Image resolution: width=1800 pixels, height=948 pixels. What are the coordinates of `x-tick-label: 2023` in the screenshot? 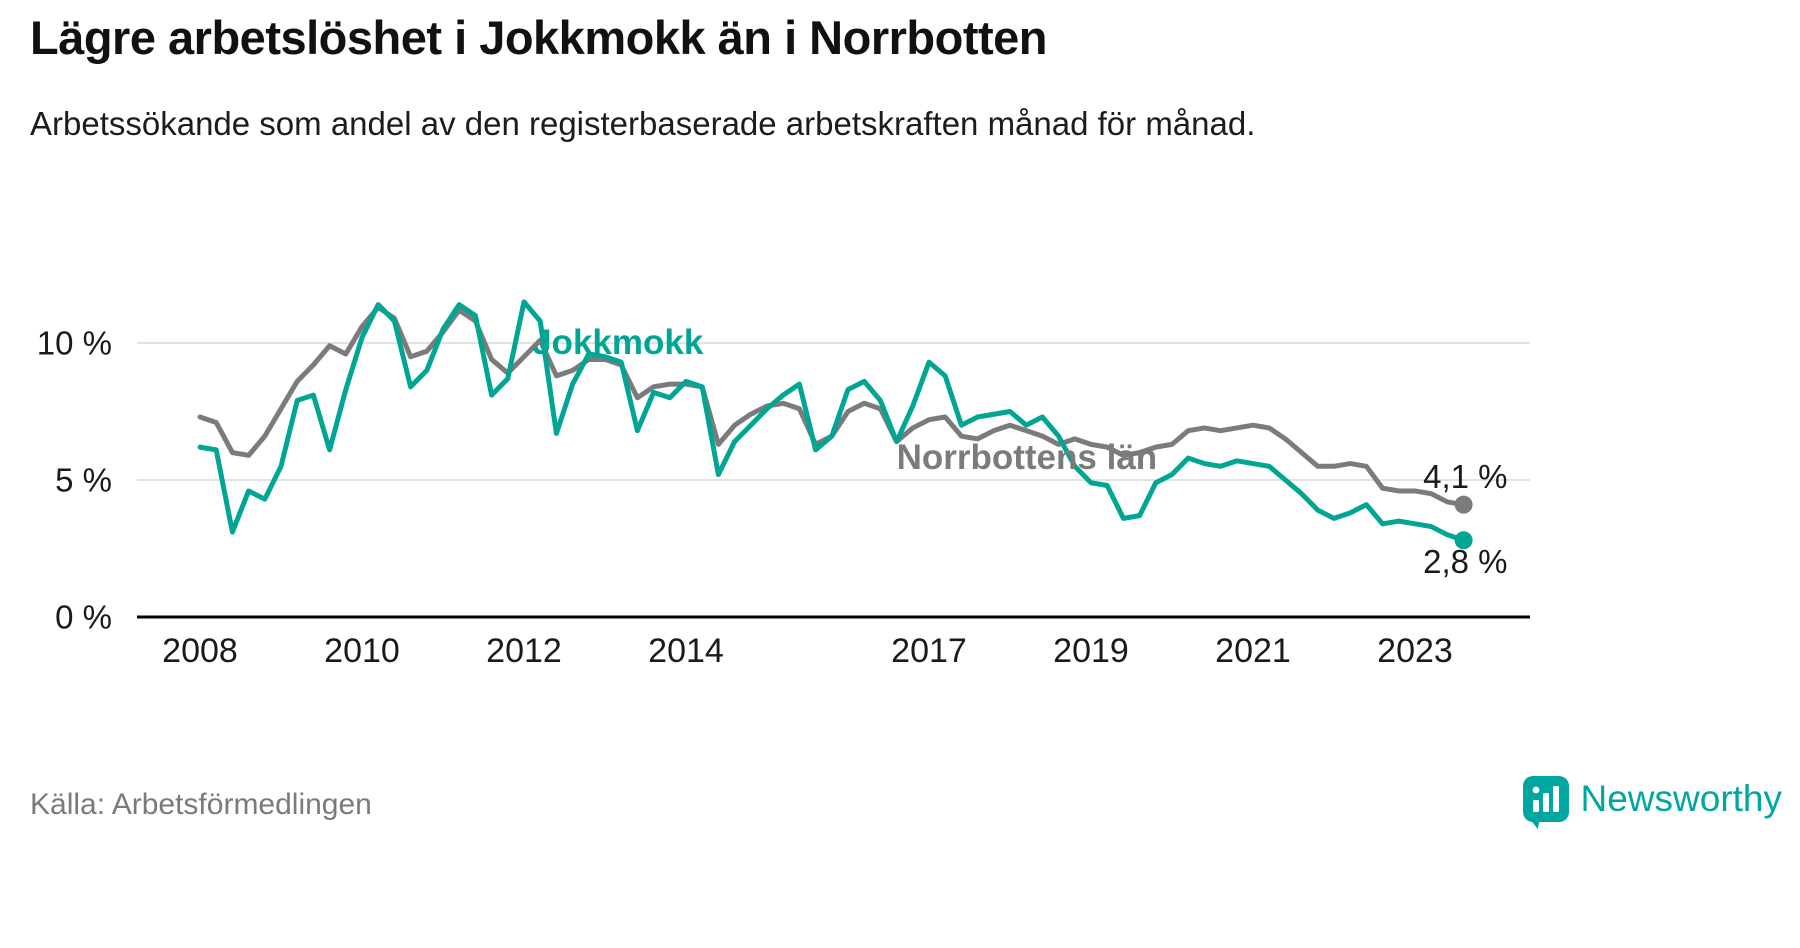 It's located at (1415, 651).